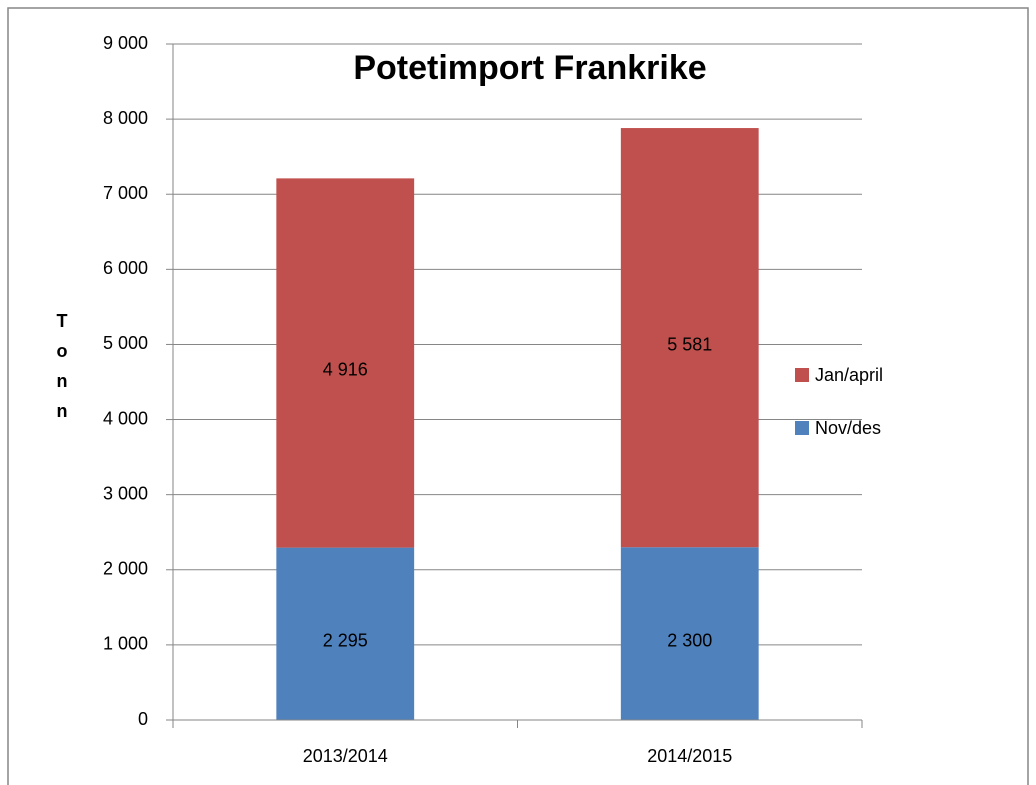 The image size is (1036, 785). What do you see at coordinates (125, 569) in the screenshot?
I see `y-tick-label: 2 000` at bounding box center [125, 569].